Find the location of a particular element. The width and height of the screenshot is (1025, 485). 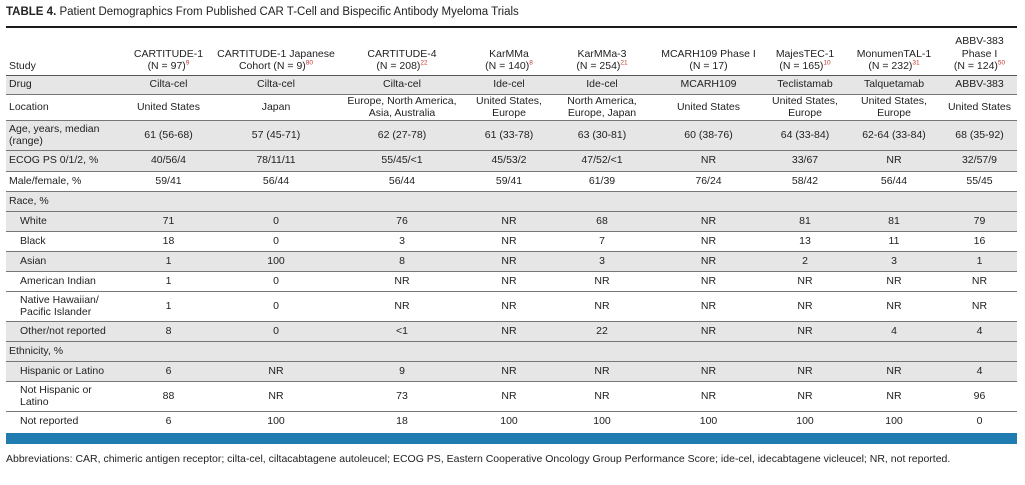

row-label: Native Hawaiian/ Pacific Islander is located at coordinates (59, 306).